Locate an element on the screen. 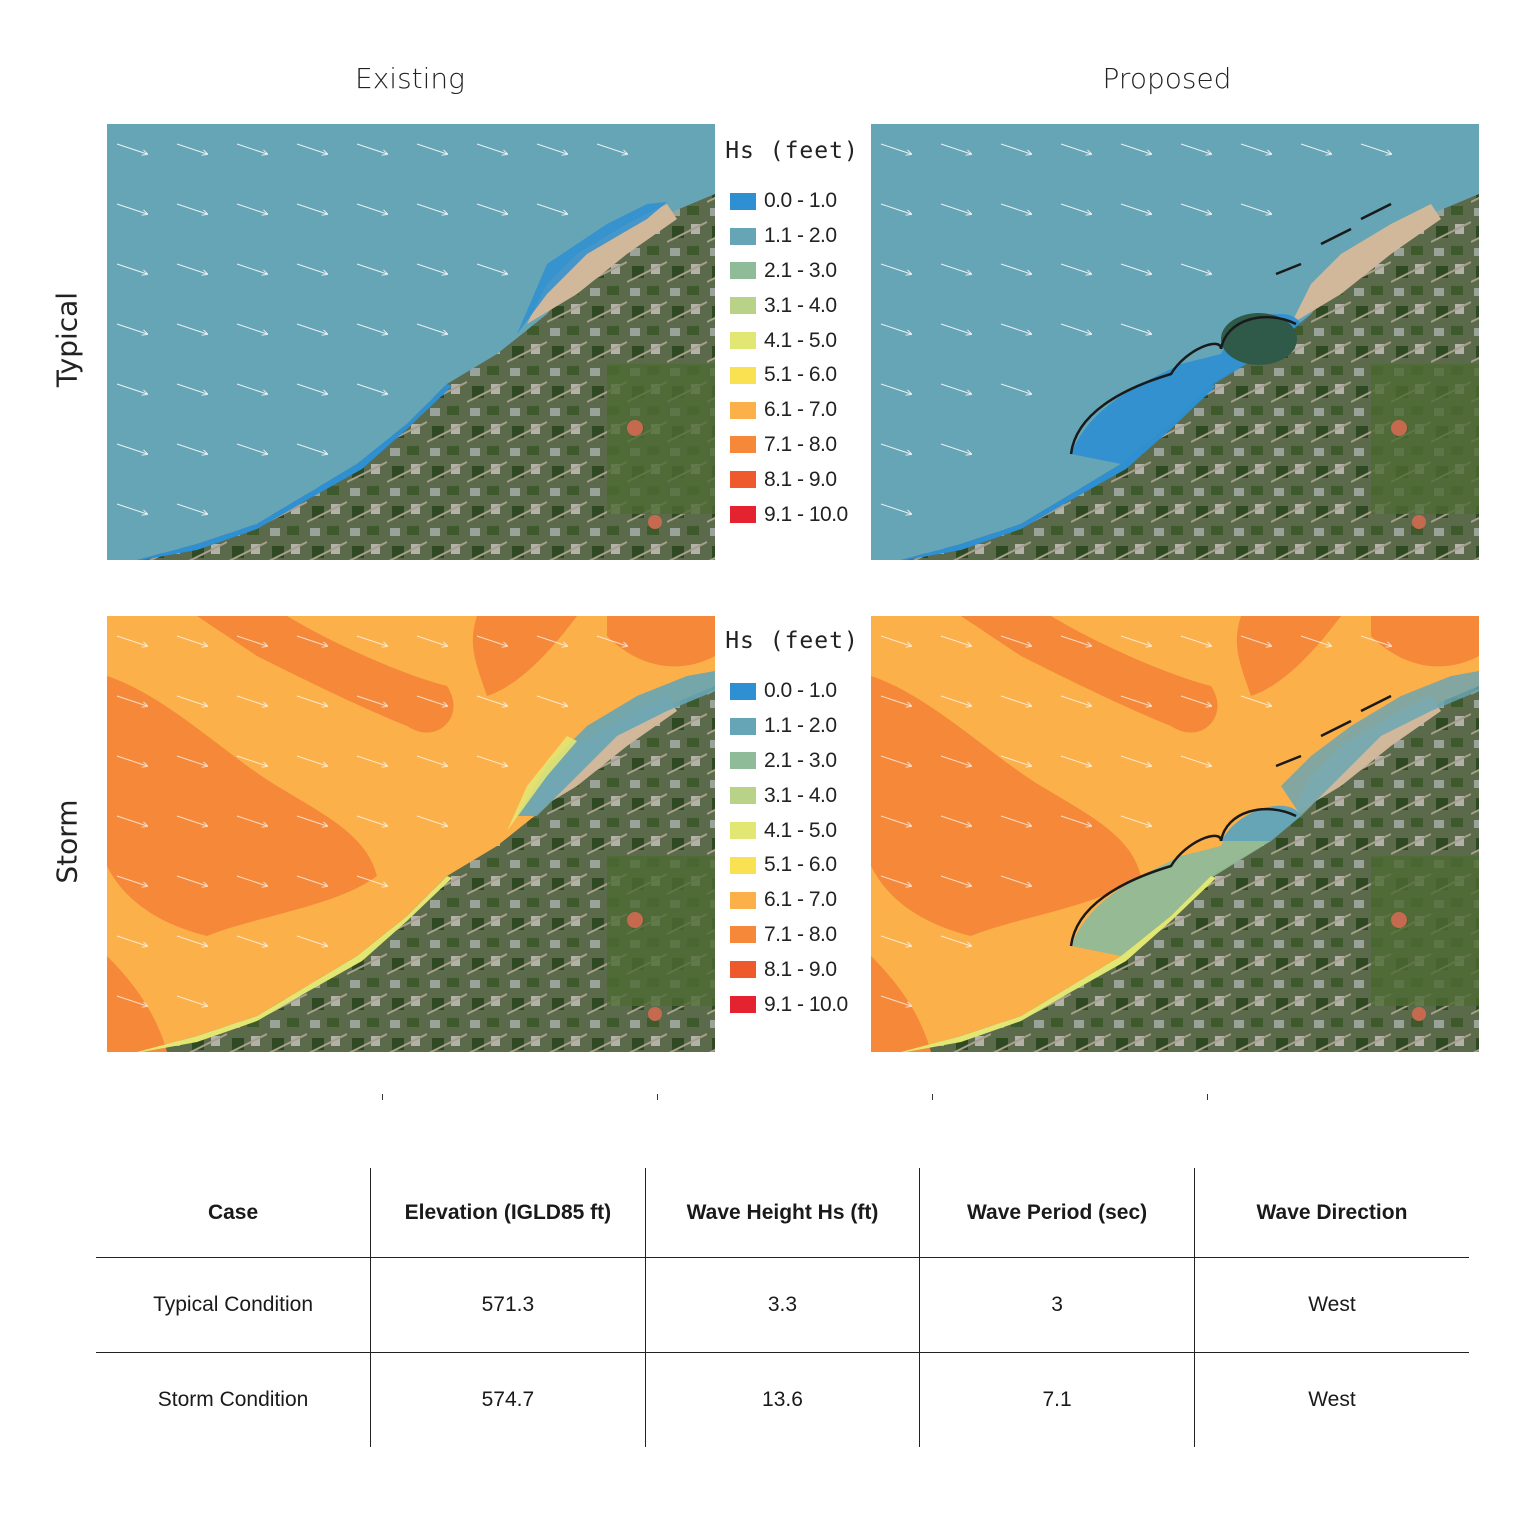 The height and width of the screenshot is (1530, 1530). table-row: Storm Condition 574.7 13.6 7.1 West is located at coordinates (782, 1399).